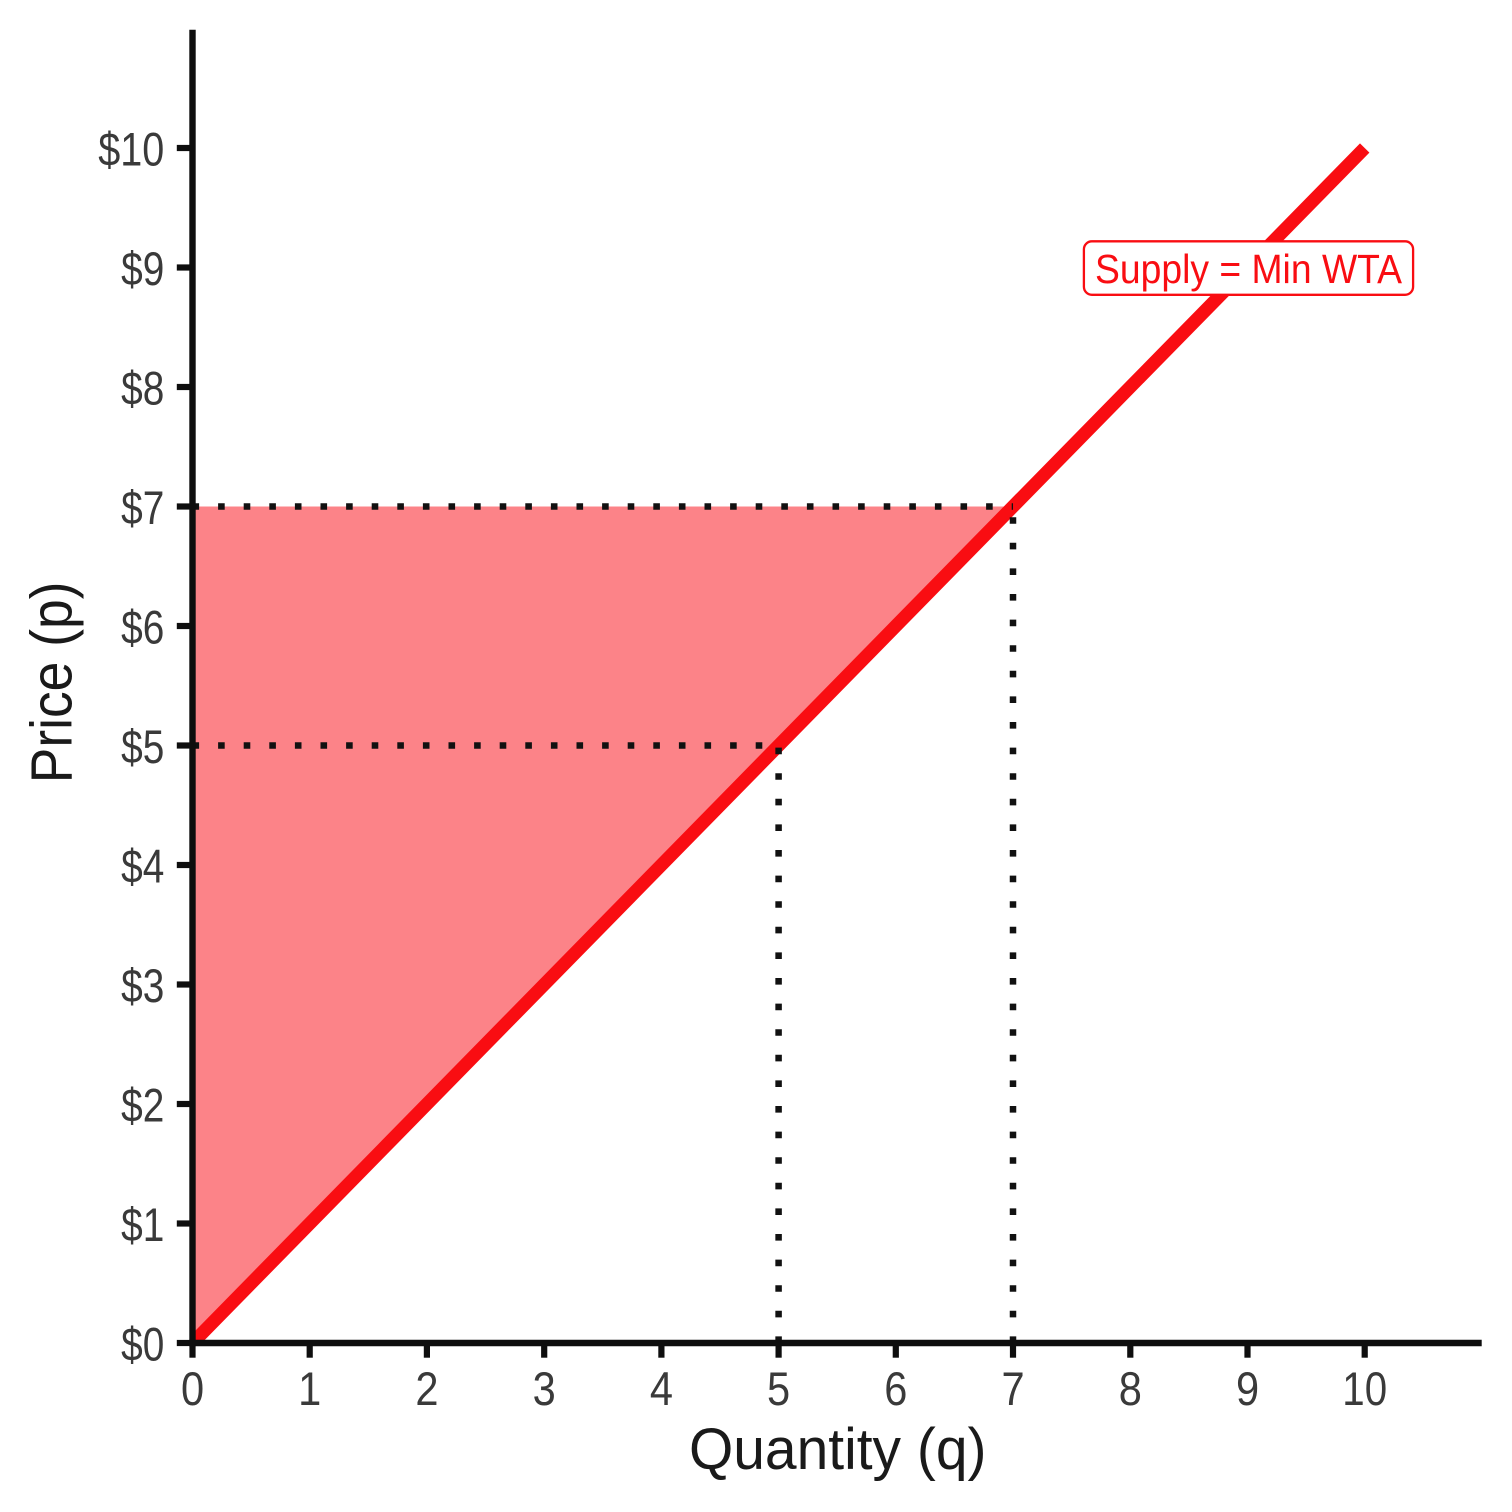  I want to click on svg-text: 0, so click(192, 1390).